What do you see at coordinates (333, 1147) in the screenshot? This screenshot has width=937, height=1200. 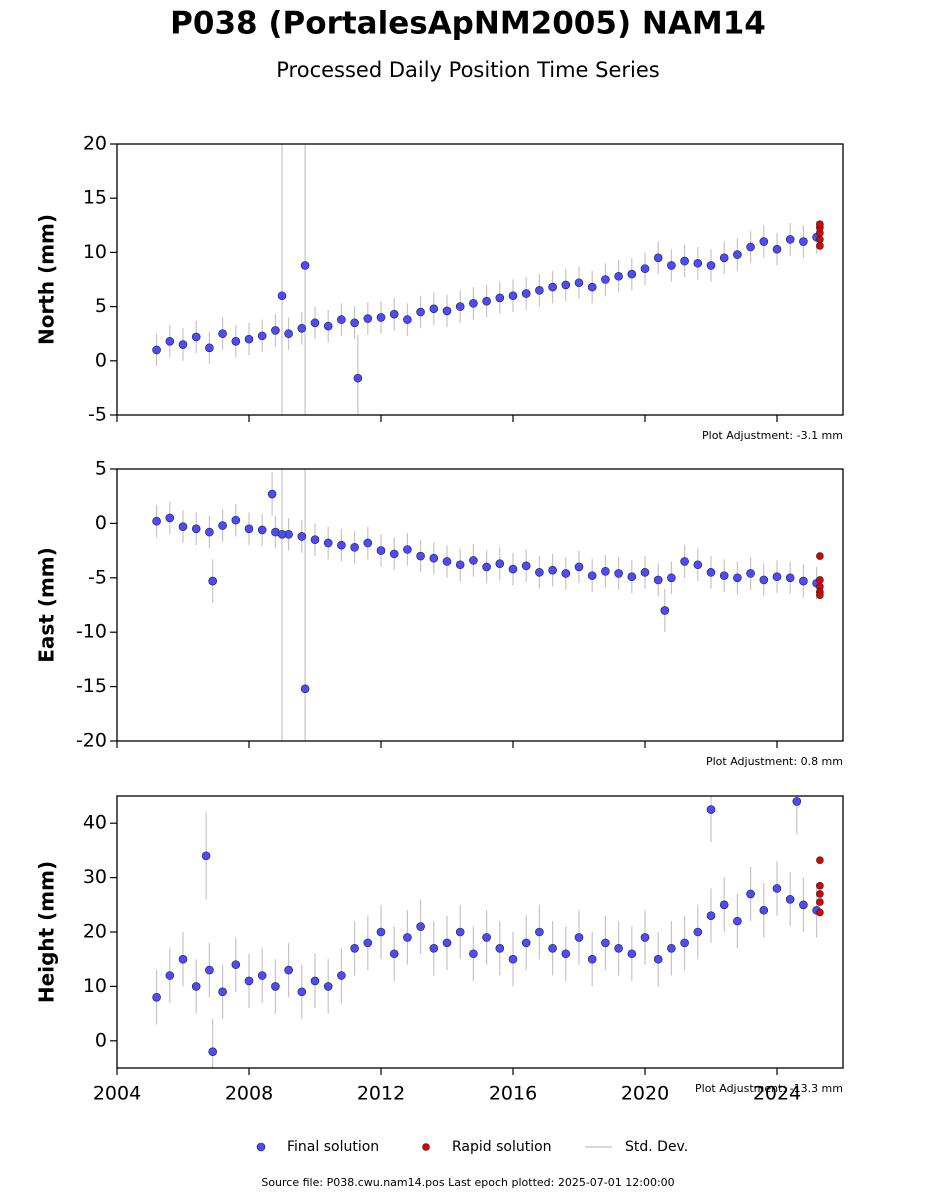 I see `legend-final: Final solution` at bounding box center [333, 1147].